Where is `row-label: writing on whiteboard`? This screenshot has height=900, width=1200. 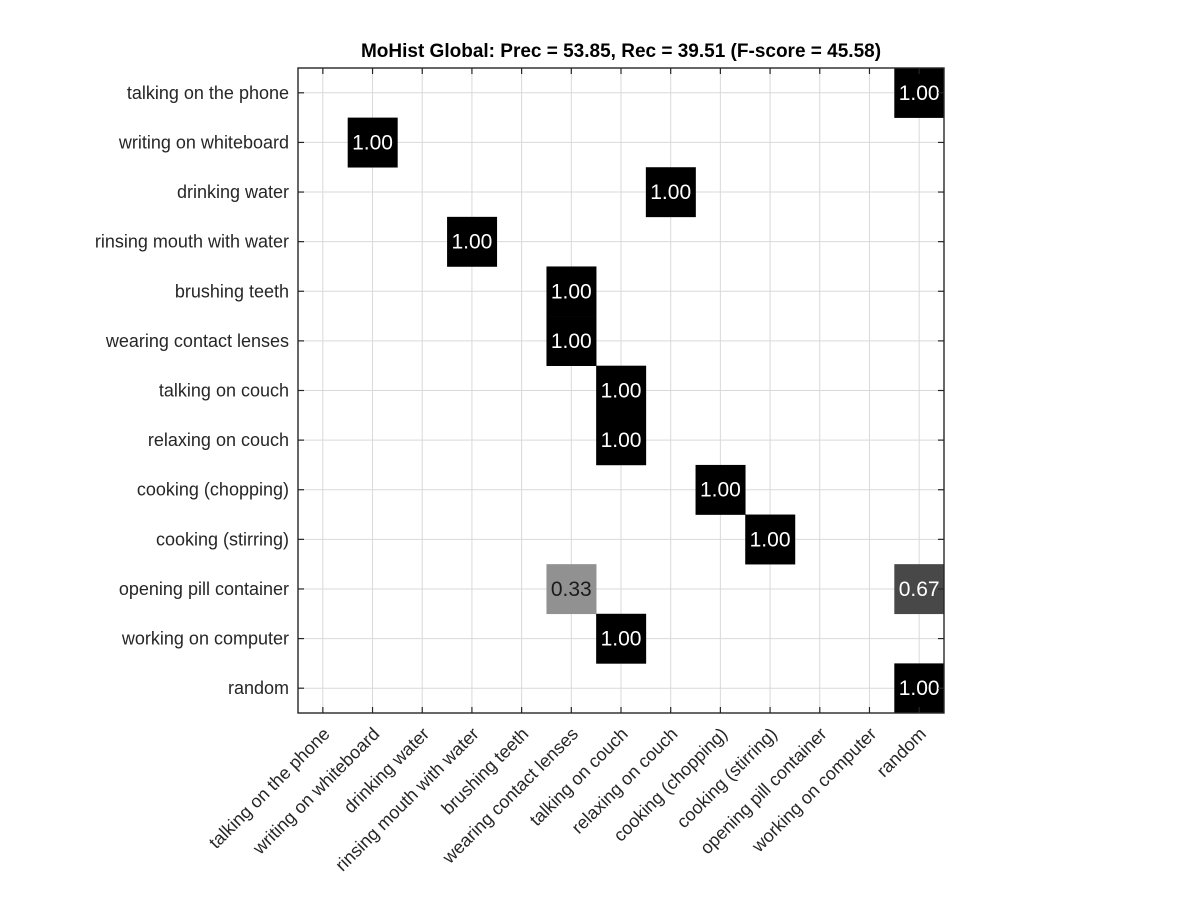 row-label: writing on whiteboard is located at coordinates (203, 142).